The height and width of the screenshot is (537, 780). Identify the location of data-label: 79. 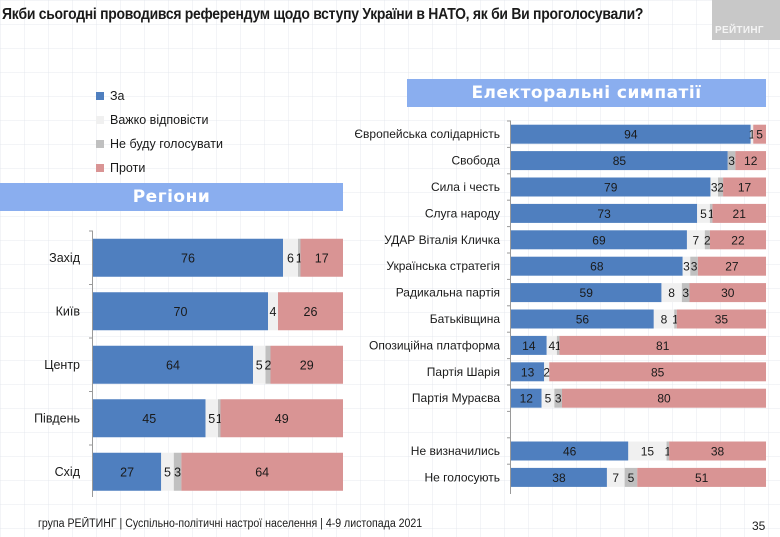
(611, 188).